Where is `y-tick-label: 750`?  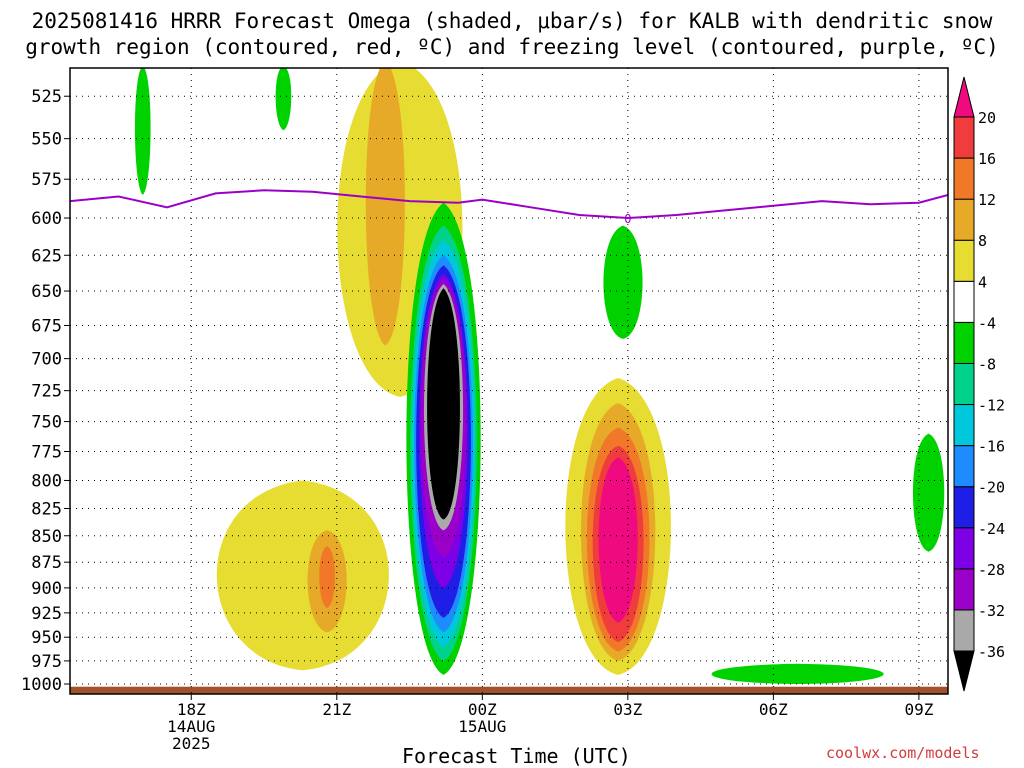 y-tick-label: 750 is located at coordinates (46, 423).